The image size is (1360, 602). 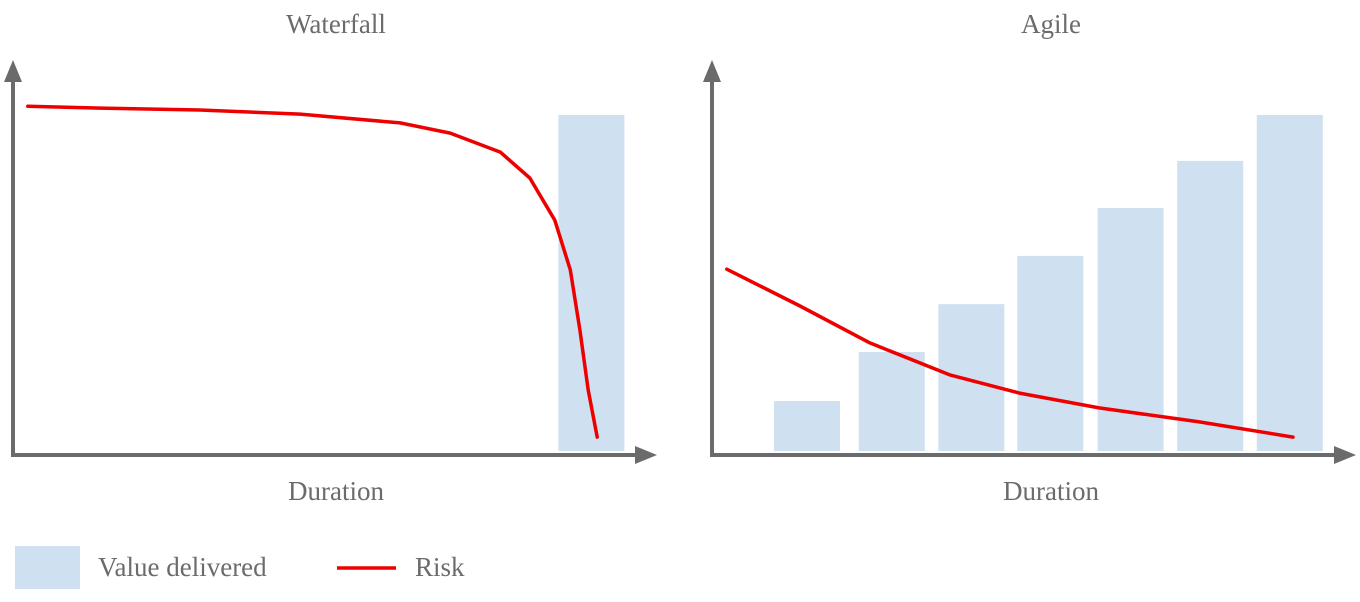 I want to click on legend: Value delivered Risk, so click(x=240, y=567).